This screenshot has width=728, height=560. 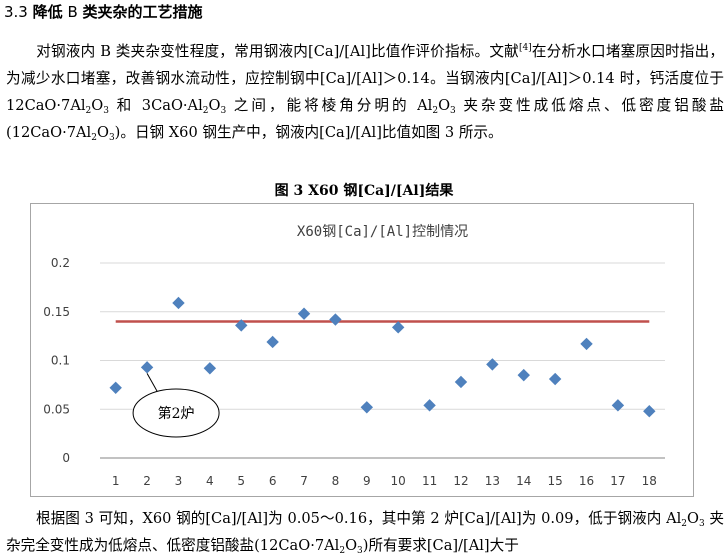 What do you see at coordinates (367, 481) in the screenshot?
I see `x-tick-label: 9` at bounding box center [367, 481].